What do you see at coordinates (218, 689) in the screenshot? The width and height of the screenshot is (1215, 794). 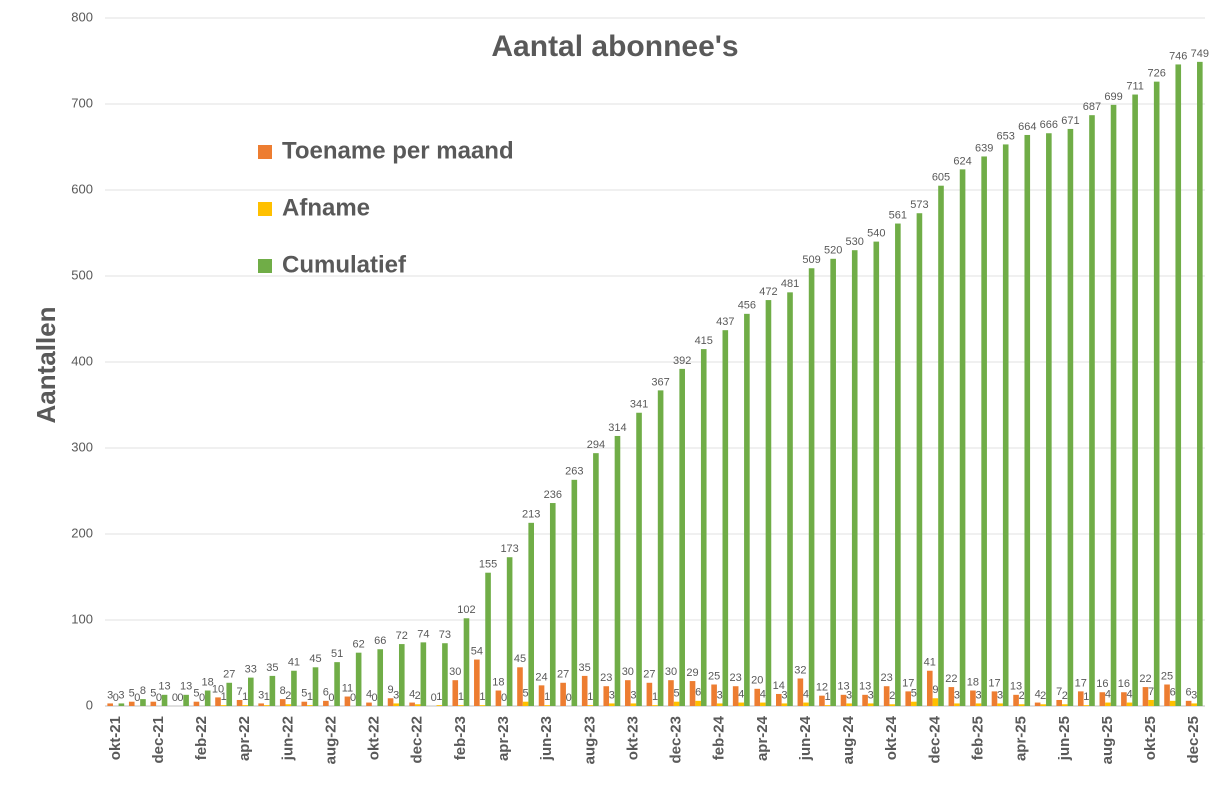 I see `data-label: 10` at bounding box center [218, 689].